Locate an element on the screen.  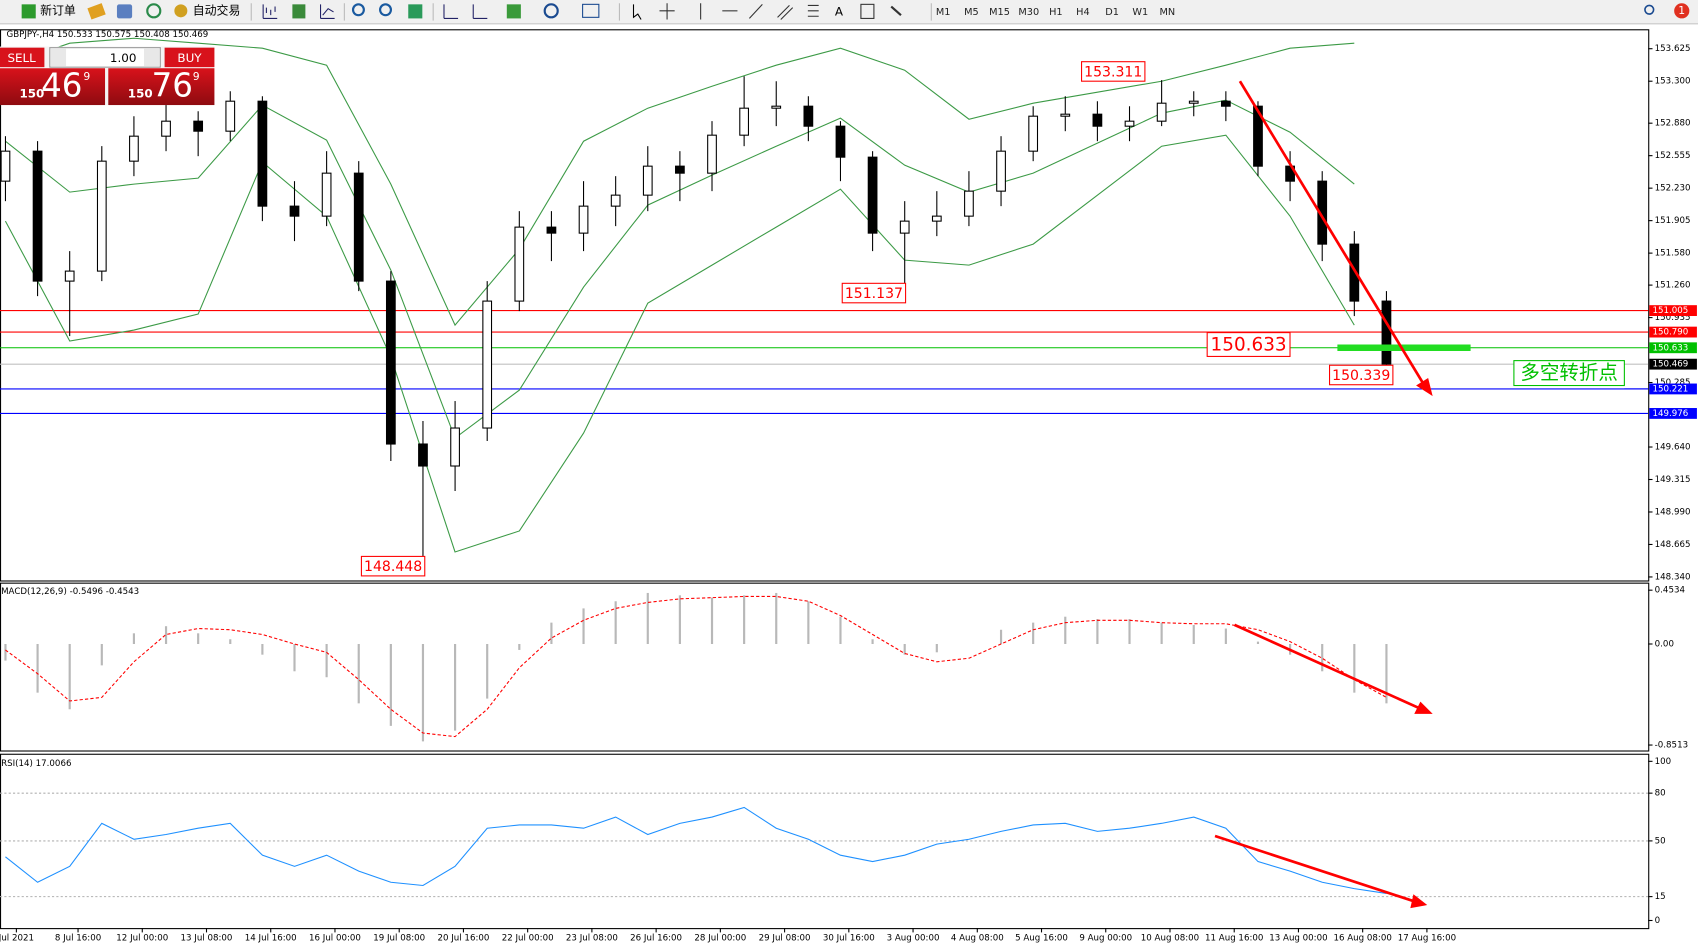
scroll-icon is located at coordinates (451, 11).